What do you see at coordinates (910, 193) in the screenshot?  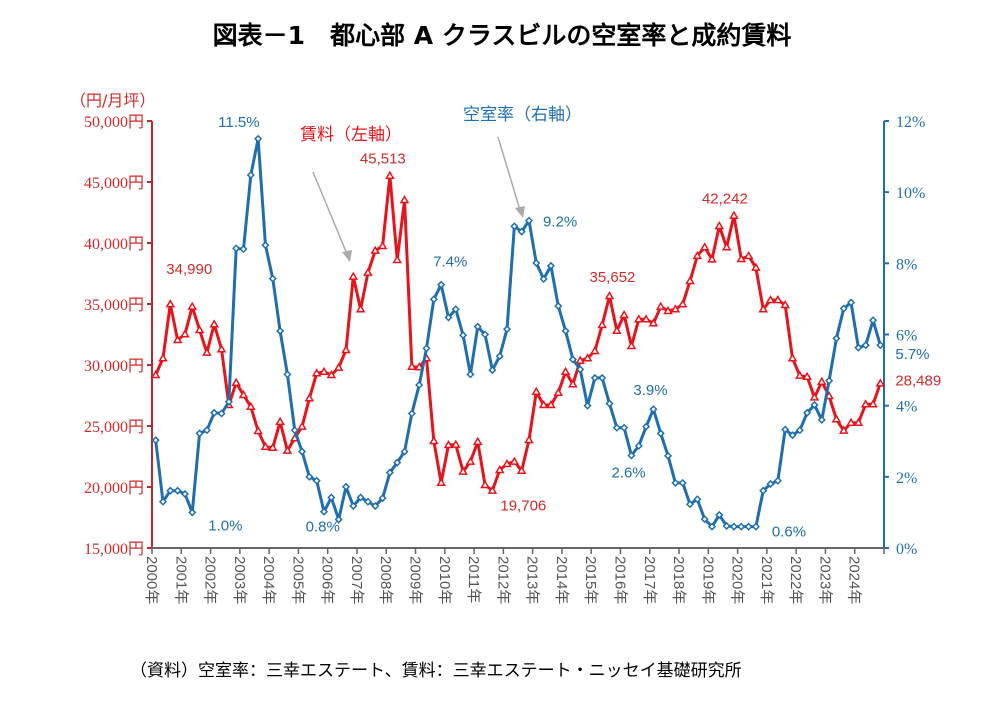 I see `right-axis-tick-label: 10%` at bounding box center [910, 193].